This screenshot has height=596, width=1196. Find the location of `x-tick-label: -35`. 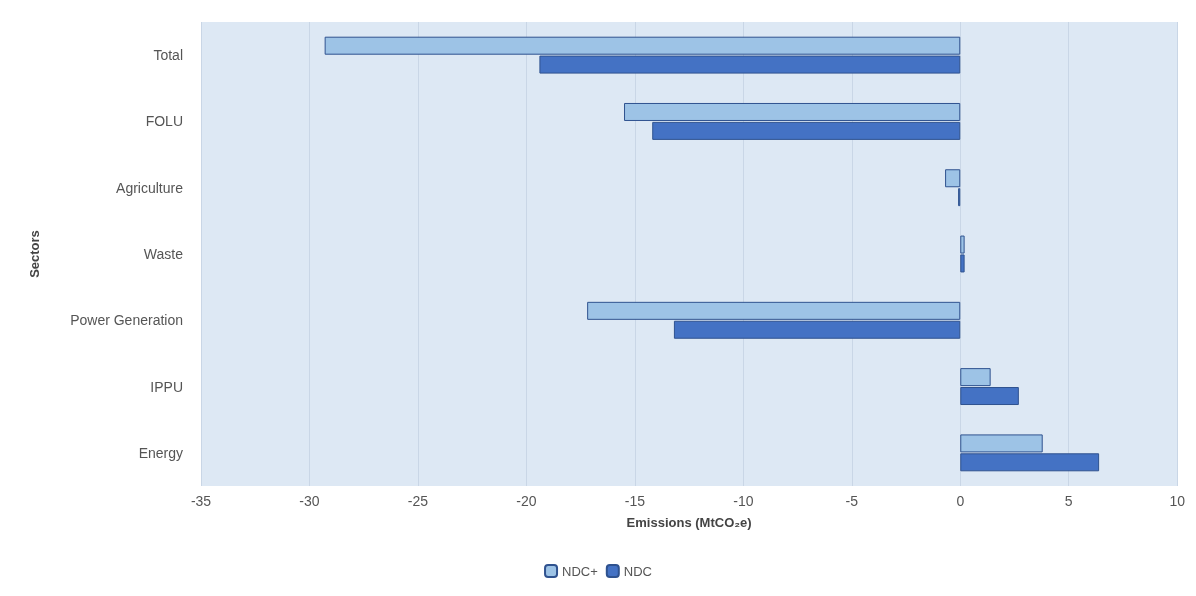

x-tick-label: -35 is located at coordinates (201, 501).